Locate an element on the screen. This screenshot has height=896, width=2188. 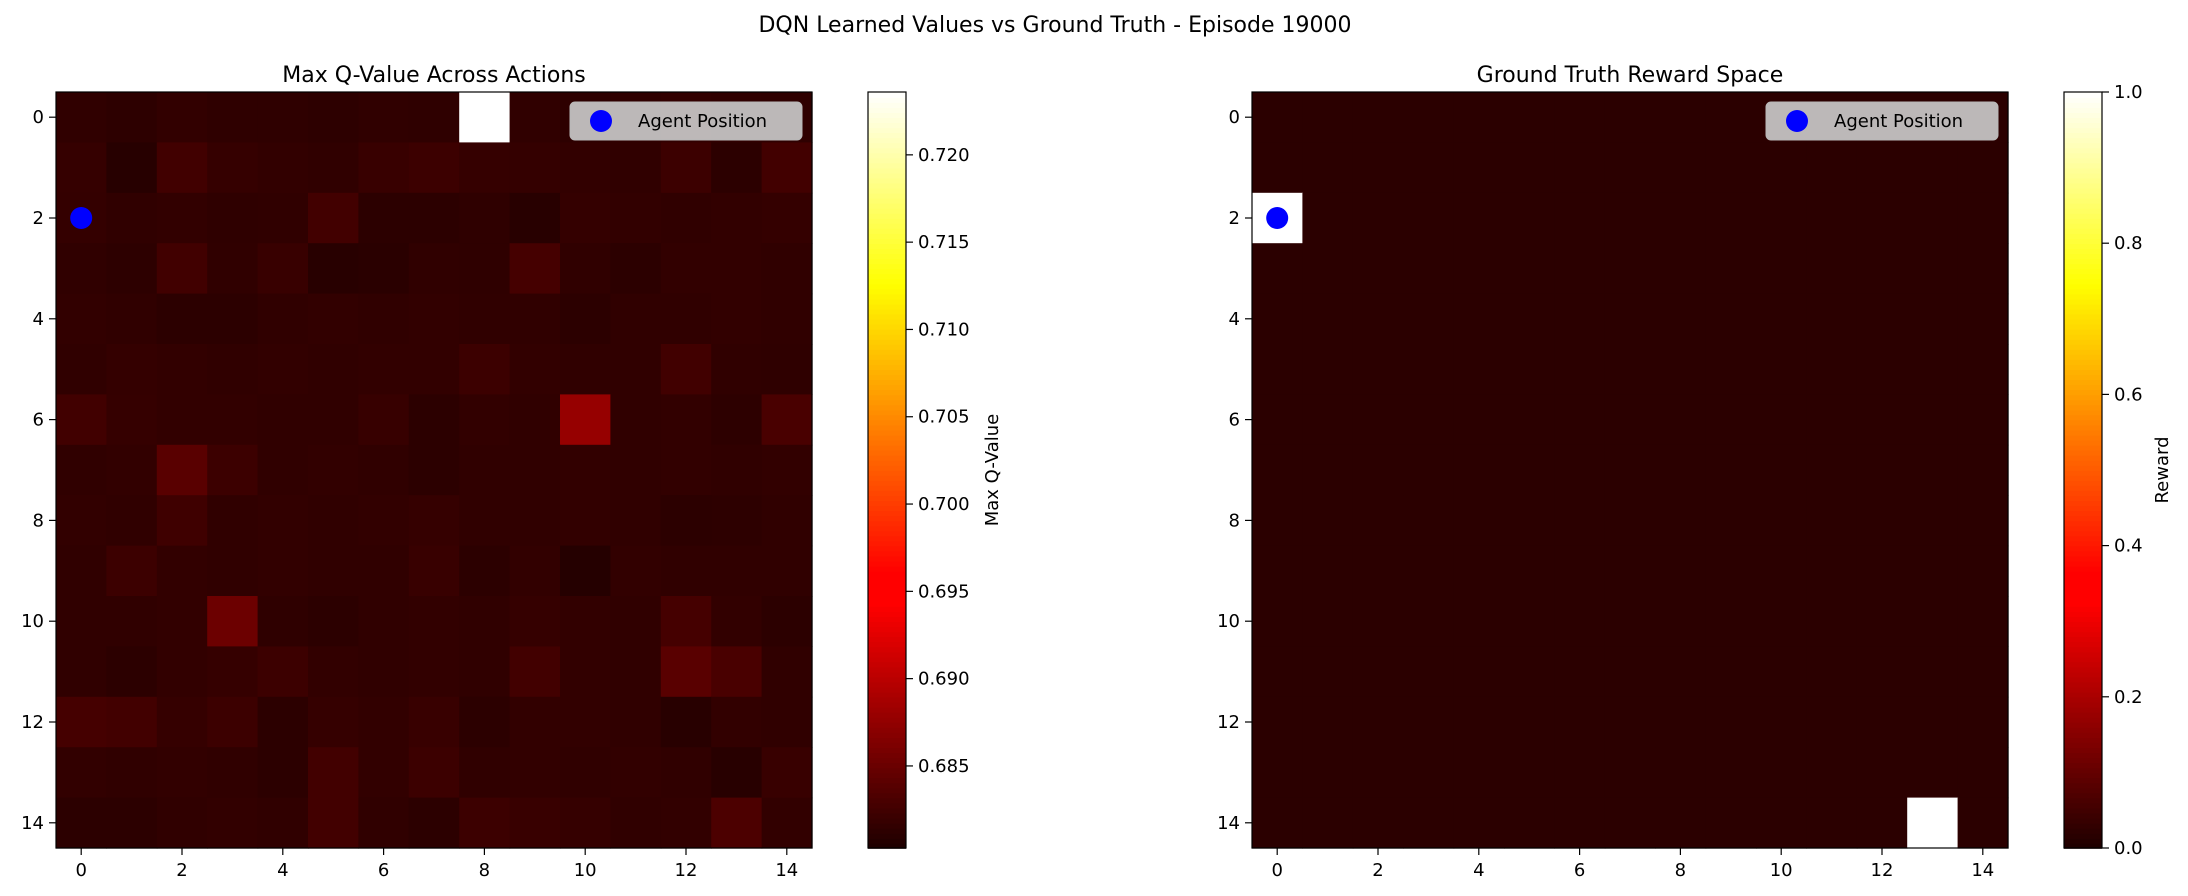
x-tick-label: 14 is located at coordinates (1982, 870).